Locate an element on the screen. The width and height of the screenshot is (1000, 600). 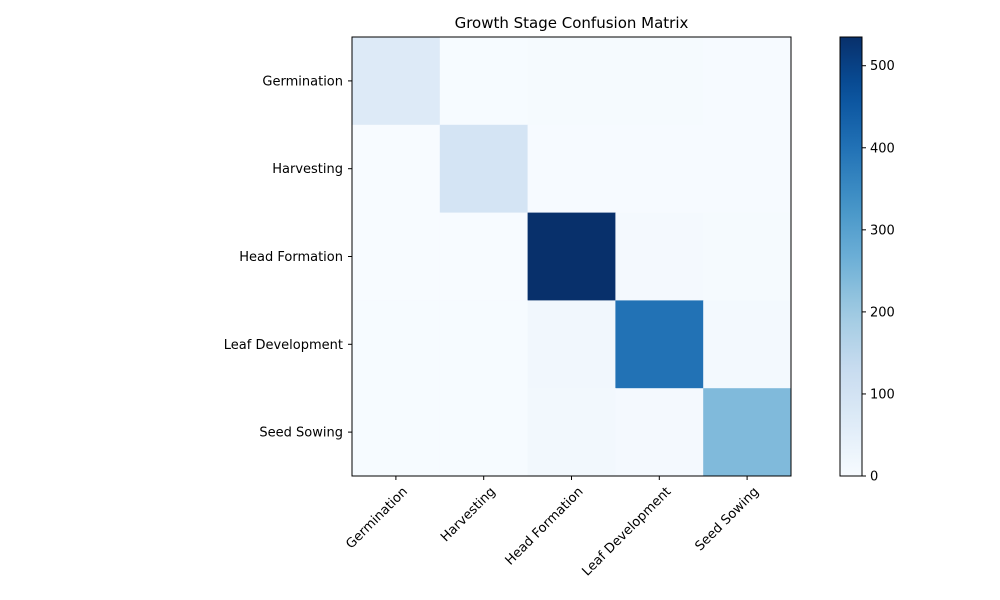
x-tick-label: Leaf Development is located at coordinates (626, 531).